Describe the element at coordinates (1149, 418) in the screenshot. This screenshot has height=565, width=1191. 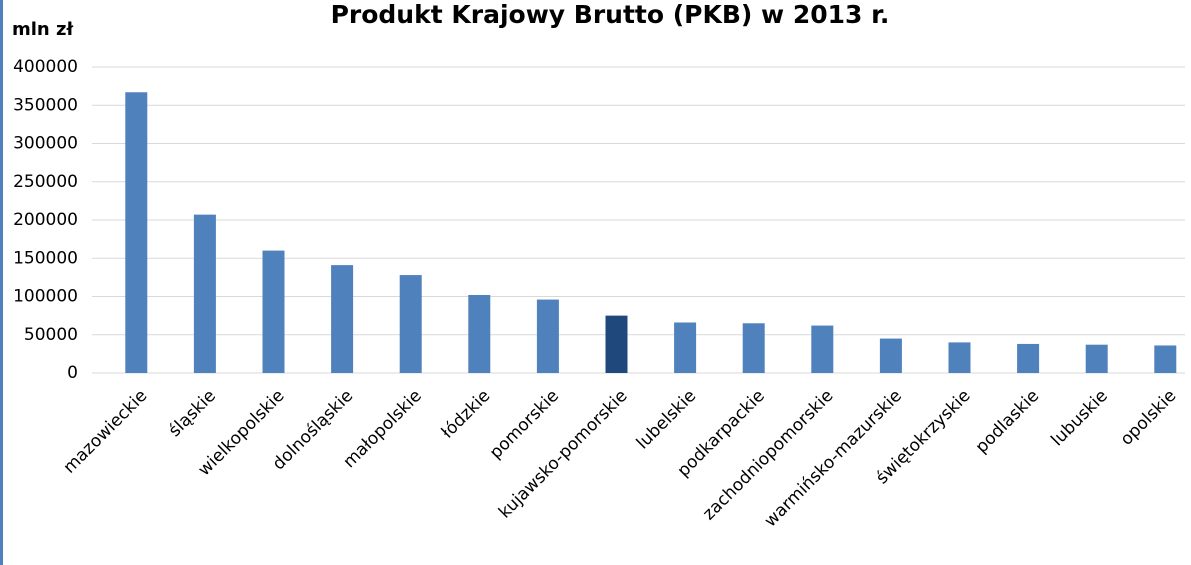
I see `x-tick-label: opolskie` at that location.